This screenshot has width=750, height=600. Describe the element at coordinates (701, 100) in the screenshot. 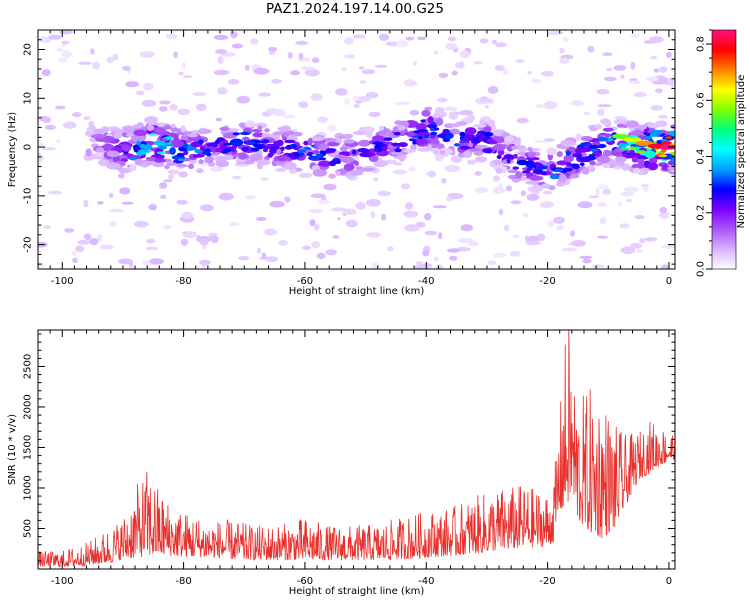

I see `colorbar-tick-label: 0.6` at that location.